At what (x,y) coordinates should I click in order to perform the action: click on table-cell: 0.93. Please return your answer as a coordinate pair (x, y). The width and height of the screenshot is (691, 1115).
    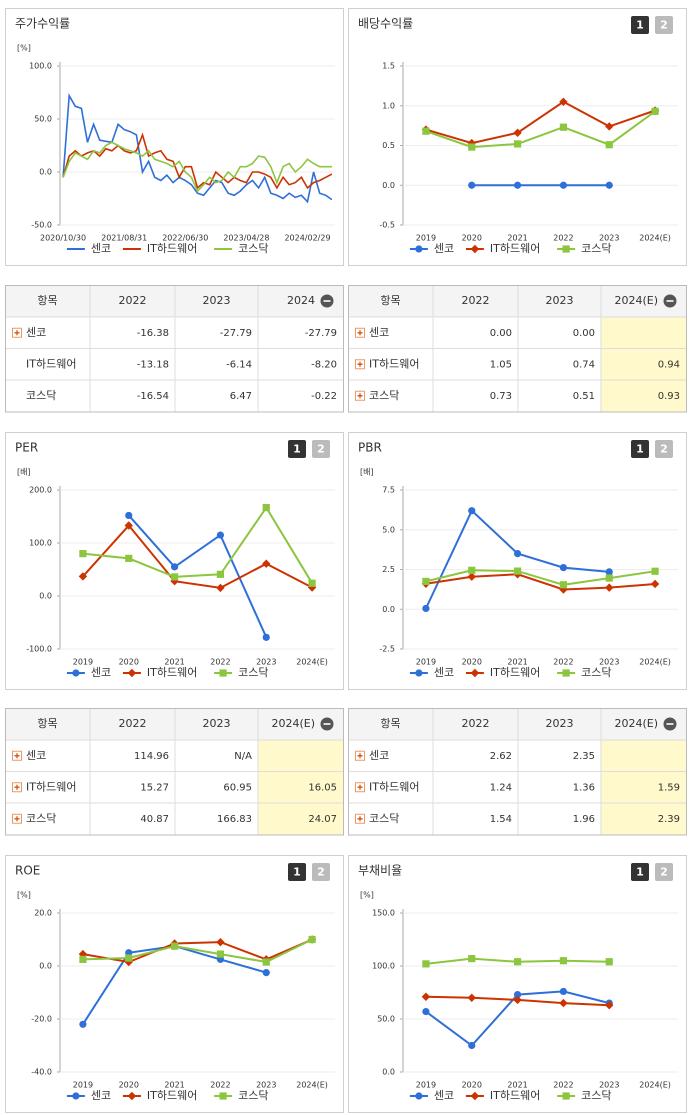
    Looking at the image, I should click on (669, 396).